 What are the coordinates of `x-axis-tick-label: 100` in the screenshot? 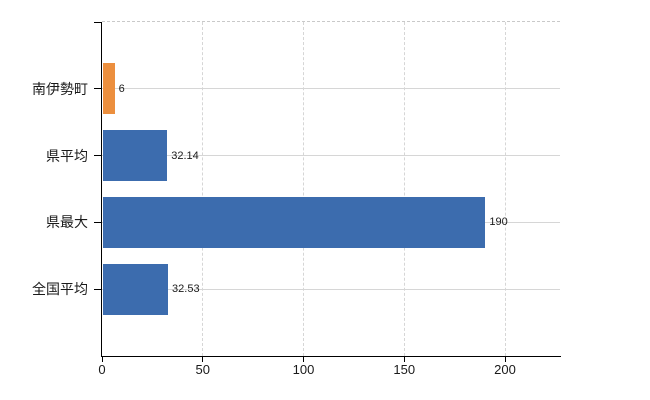 It's located at (303, 369).